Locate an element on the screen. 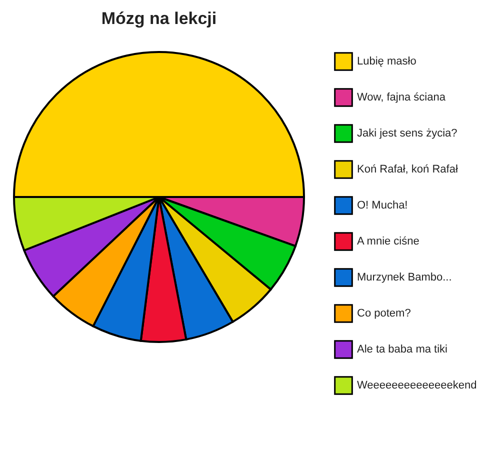 This screenshot has height=457, width=500. chart-title: Mózg na lekcji is located at coordinates (159, 18).